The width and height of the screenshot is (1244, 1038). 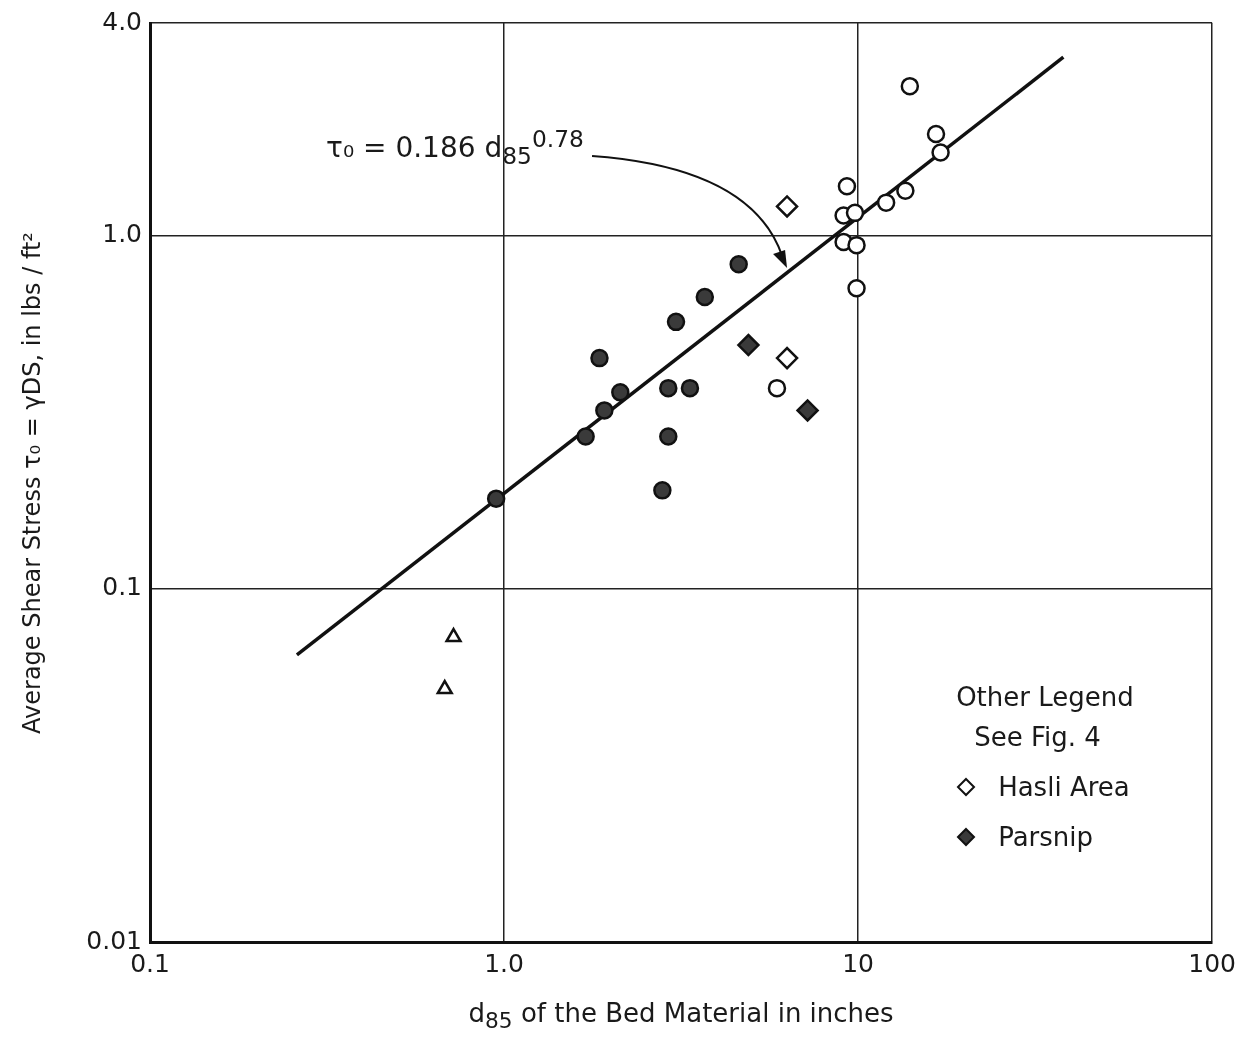 What do you see at coordinates (1212, 963) in the screenshot?
I see `x-tick-label: 100` at bounding box center [1212, 963].